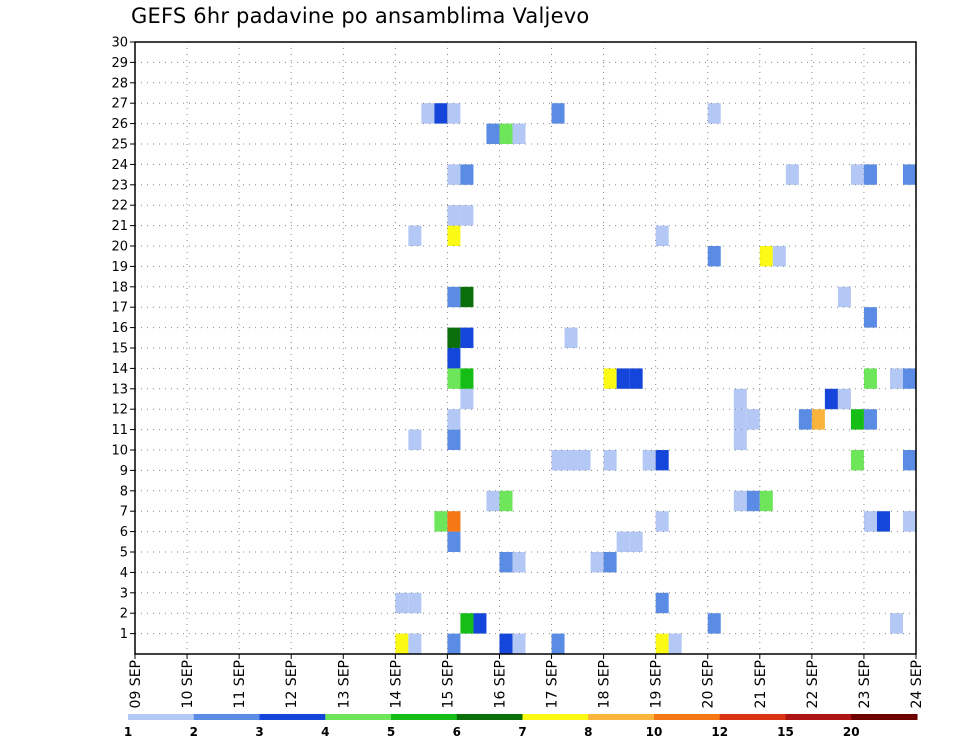 The width and height of the screenshot is (960, 742). What do you see at coordinates (785, 732) in the screenshot?
I see `colorbar-label: 15` at bounding box center [785, 732].